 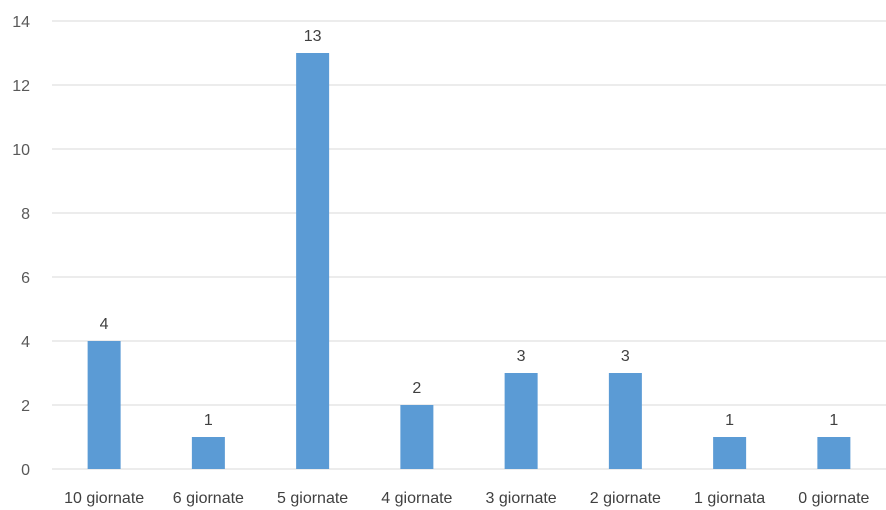 What do you see at coordinates (625, 498) in the screenshot?
I see `category-label: 2 giornate` at bounding box center [625, 498].